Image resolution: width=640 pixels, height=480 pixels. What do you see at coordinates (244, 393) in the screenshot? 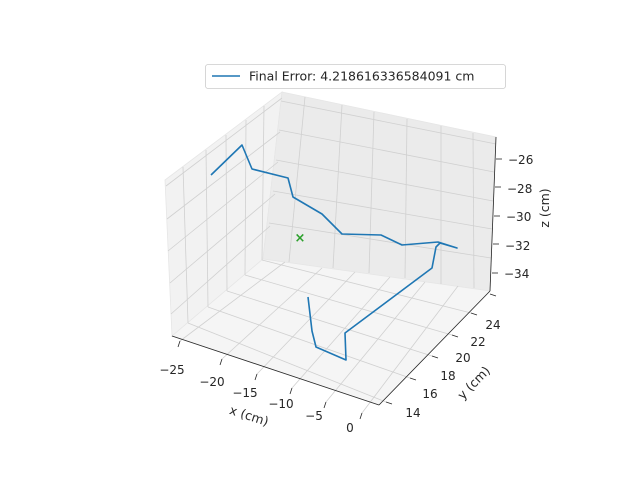
I see `x-tick-label: −15` at bounding box center [244, 393].